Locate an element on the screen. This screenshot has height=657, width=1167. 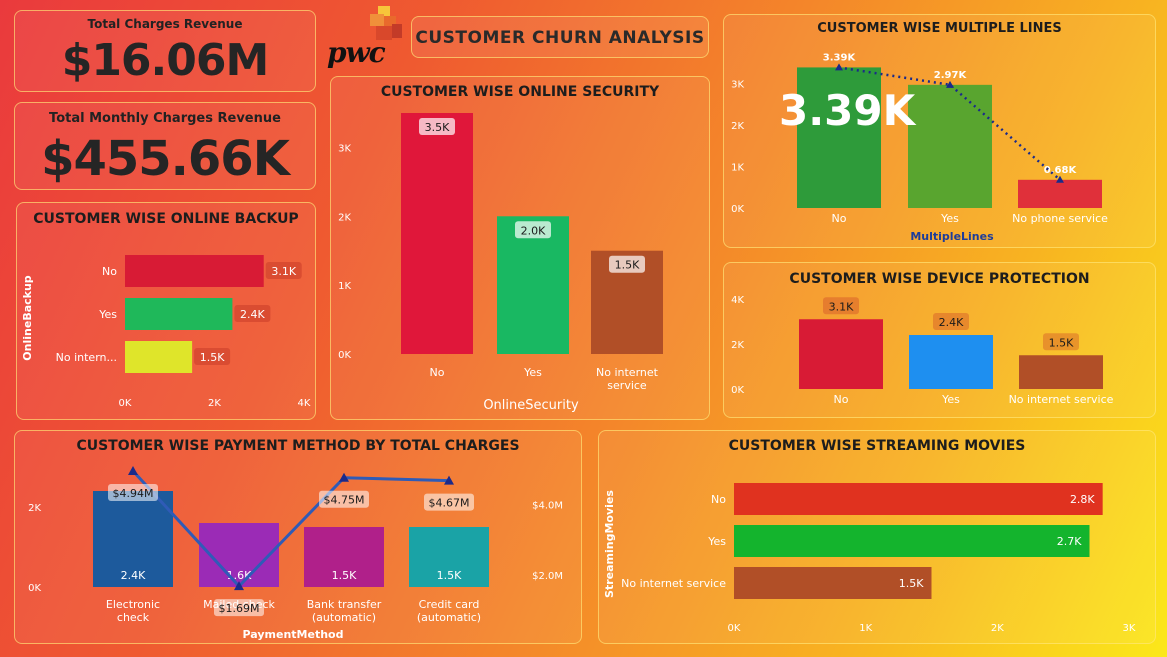
monthly-charges-label: Total Monthly Charges Revenue is located at coordinates (165, 118).